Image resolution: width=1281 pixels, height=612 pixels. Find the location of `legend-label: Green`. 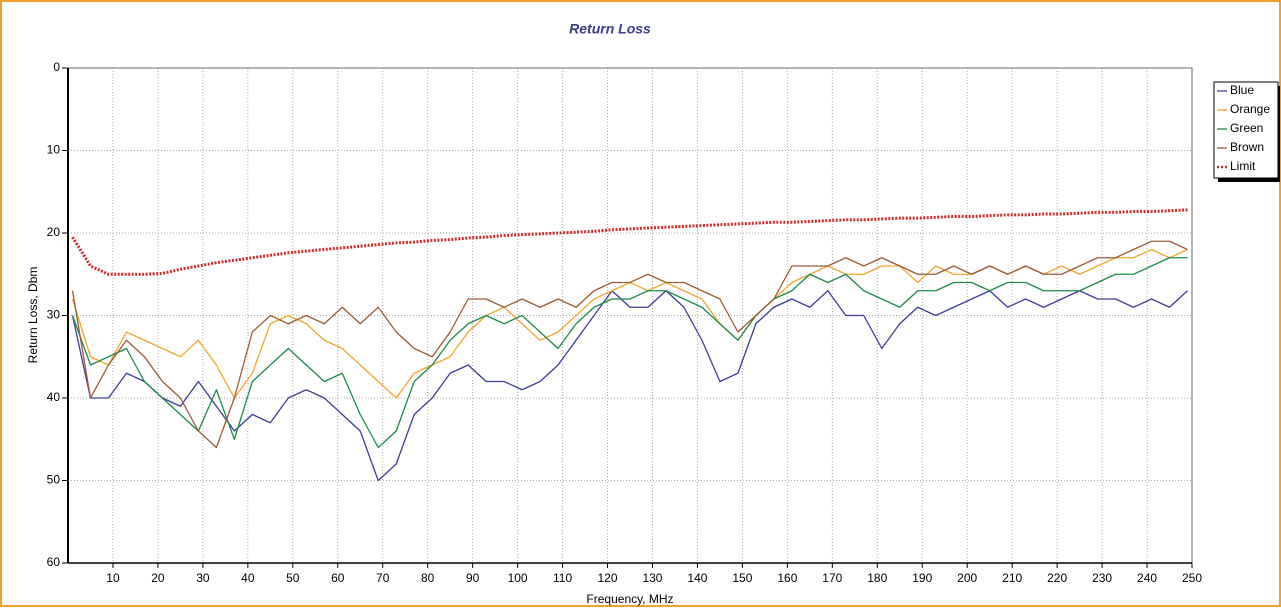

legend-label: Green is located at coordinates (1246, 128).